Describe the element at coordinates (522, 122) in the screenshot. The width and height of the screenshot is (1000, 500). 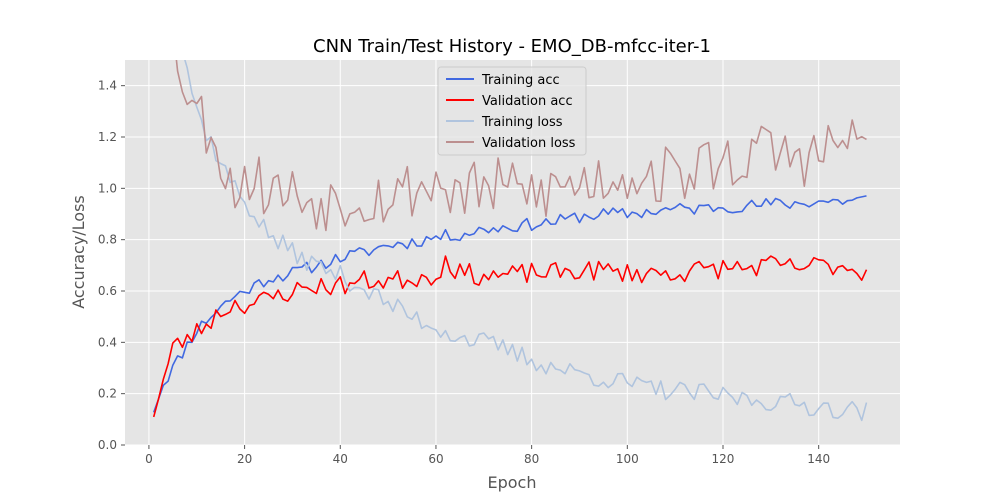
I see `legend-entry: Training loss` at that location.